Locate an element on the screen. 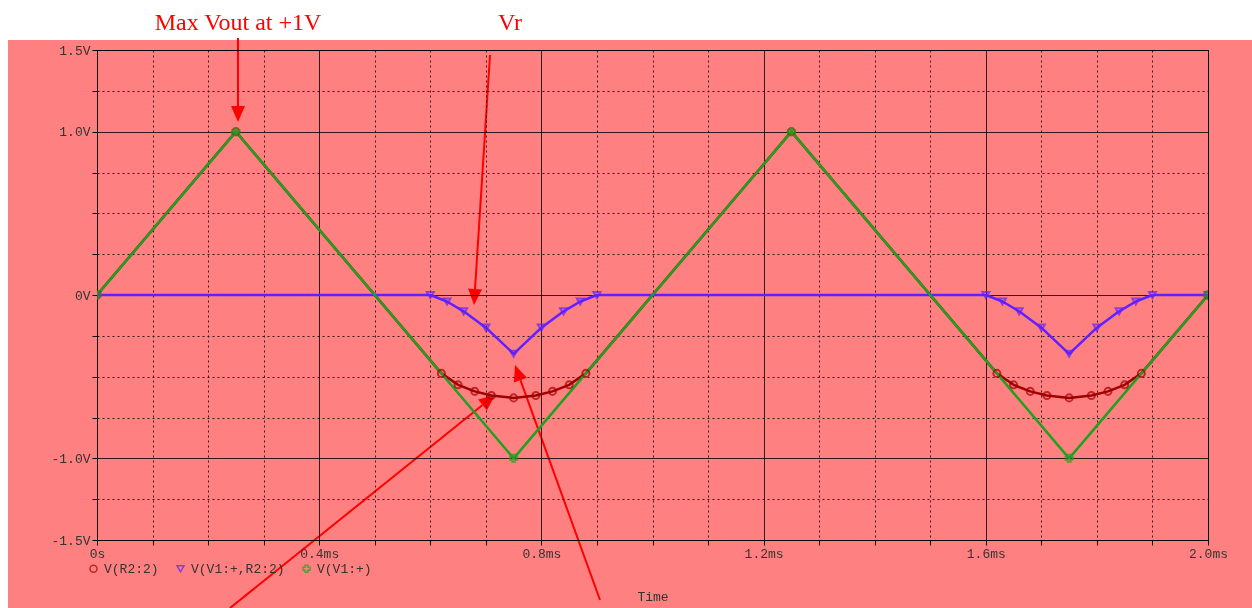  y-tick-label: -1.0V is located at coordinates (71, 459).